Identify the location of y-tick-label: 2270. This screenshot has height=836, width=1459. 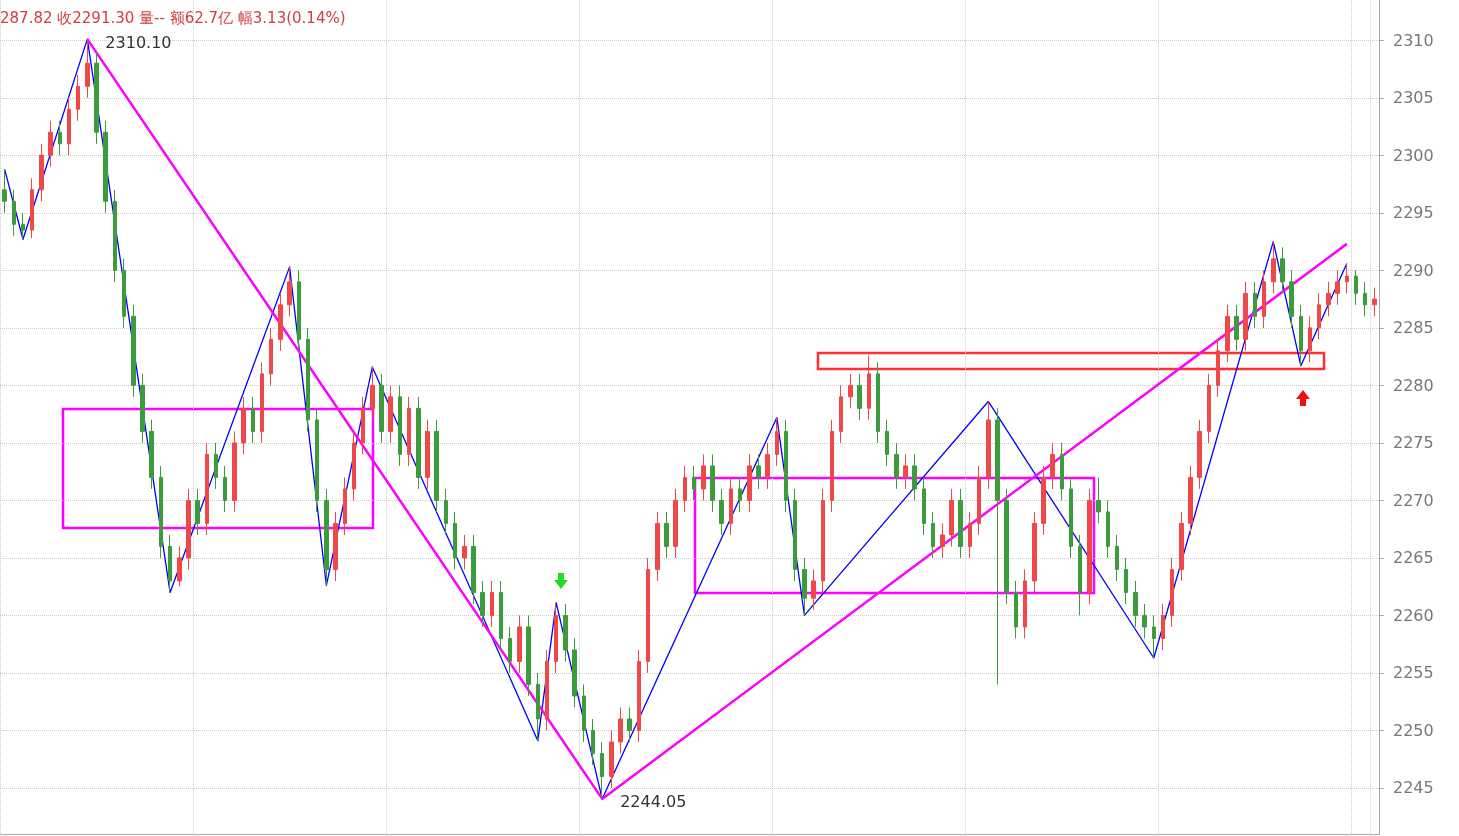
(1413, 500).